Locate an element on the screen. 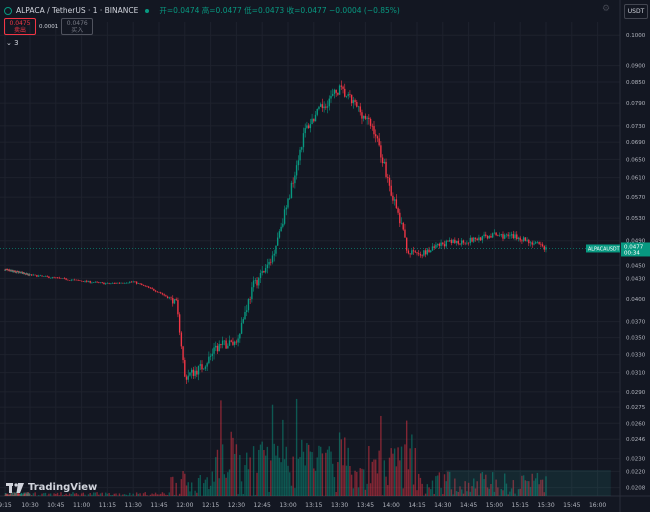  x-tick-label: 11:45 is located at coordinates (158, 505).